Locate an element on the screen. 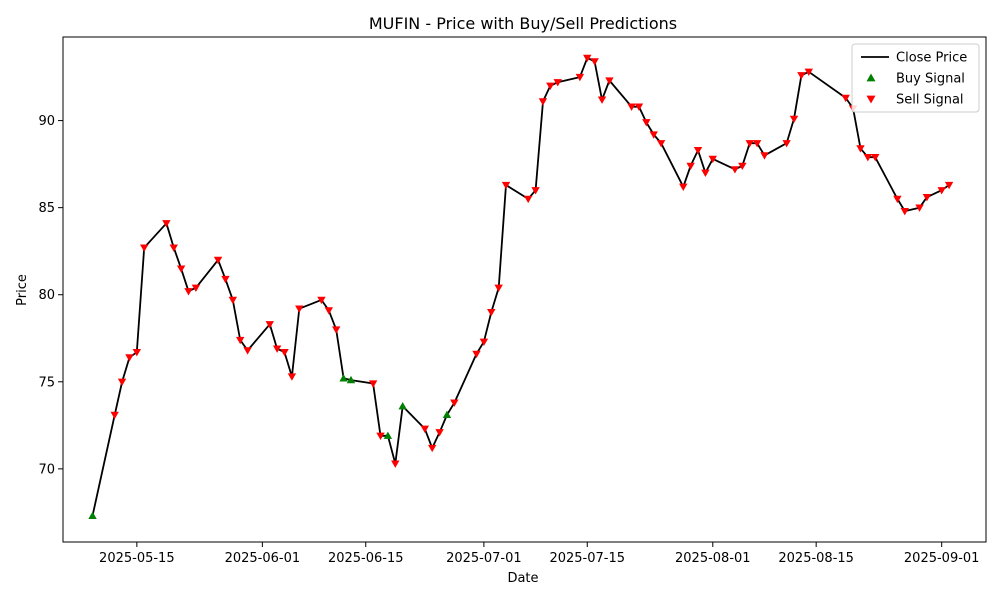  x-tick-label: 2025-06-15 is located at coordinates (366, 558).